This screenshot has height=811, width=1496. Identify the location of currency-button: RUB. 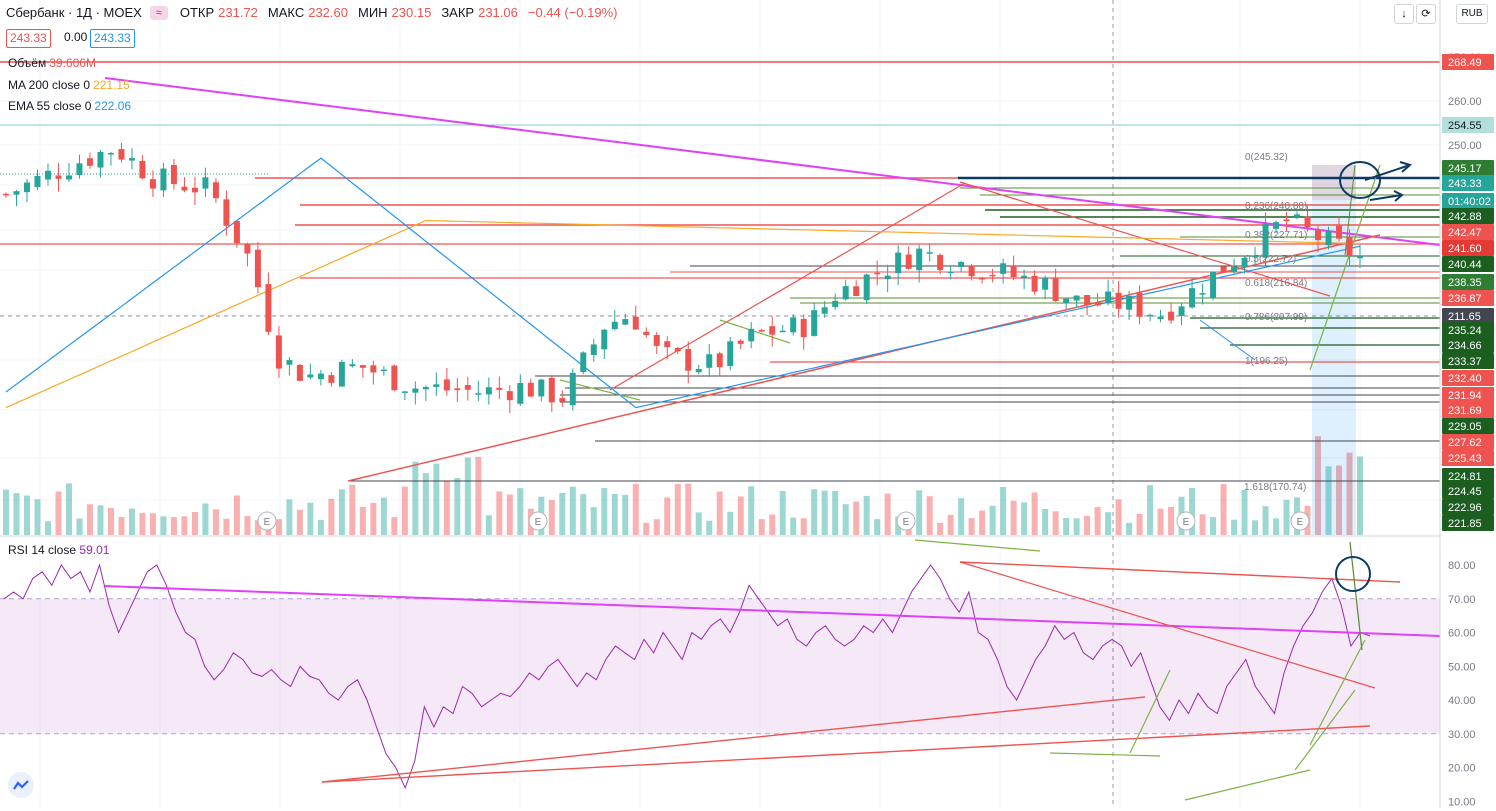
(1472, 14).